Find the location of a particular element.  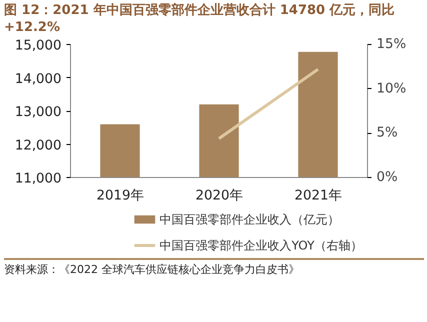

chart-title: 图 12：2021 年中国百强零部件企业营收合计 14780 亿元，同比+12.2% is located at coordinates (200, 19).